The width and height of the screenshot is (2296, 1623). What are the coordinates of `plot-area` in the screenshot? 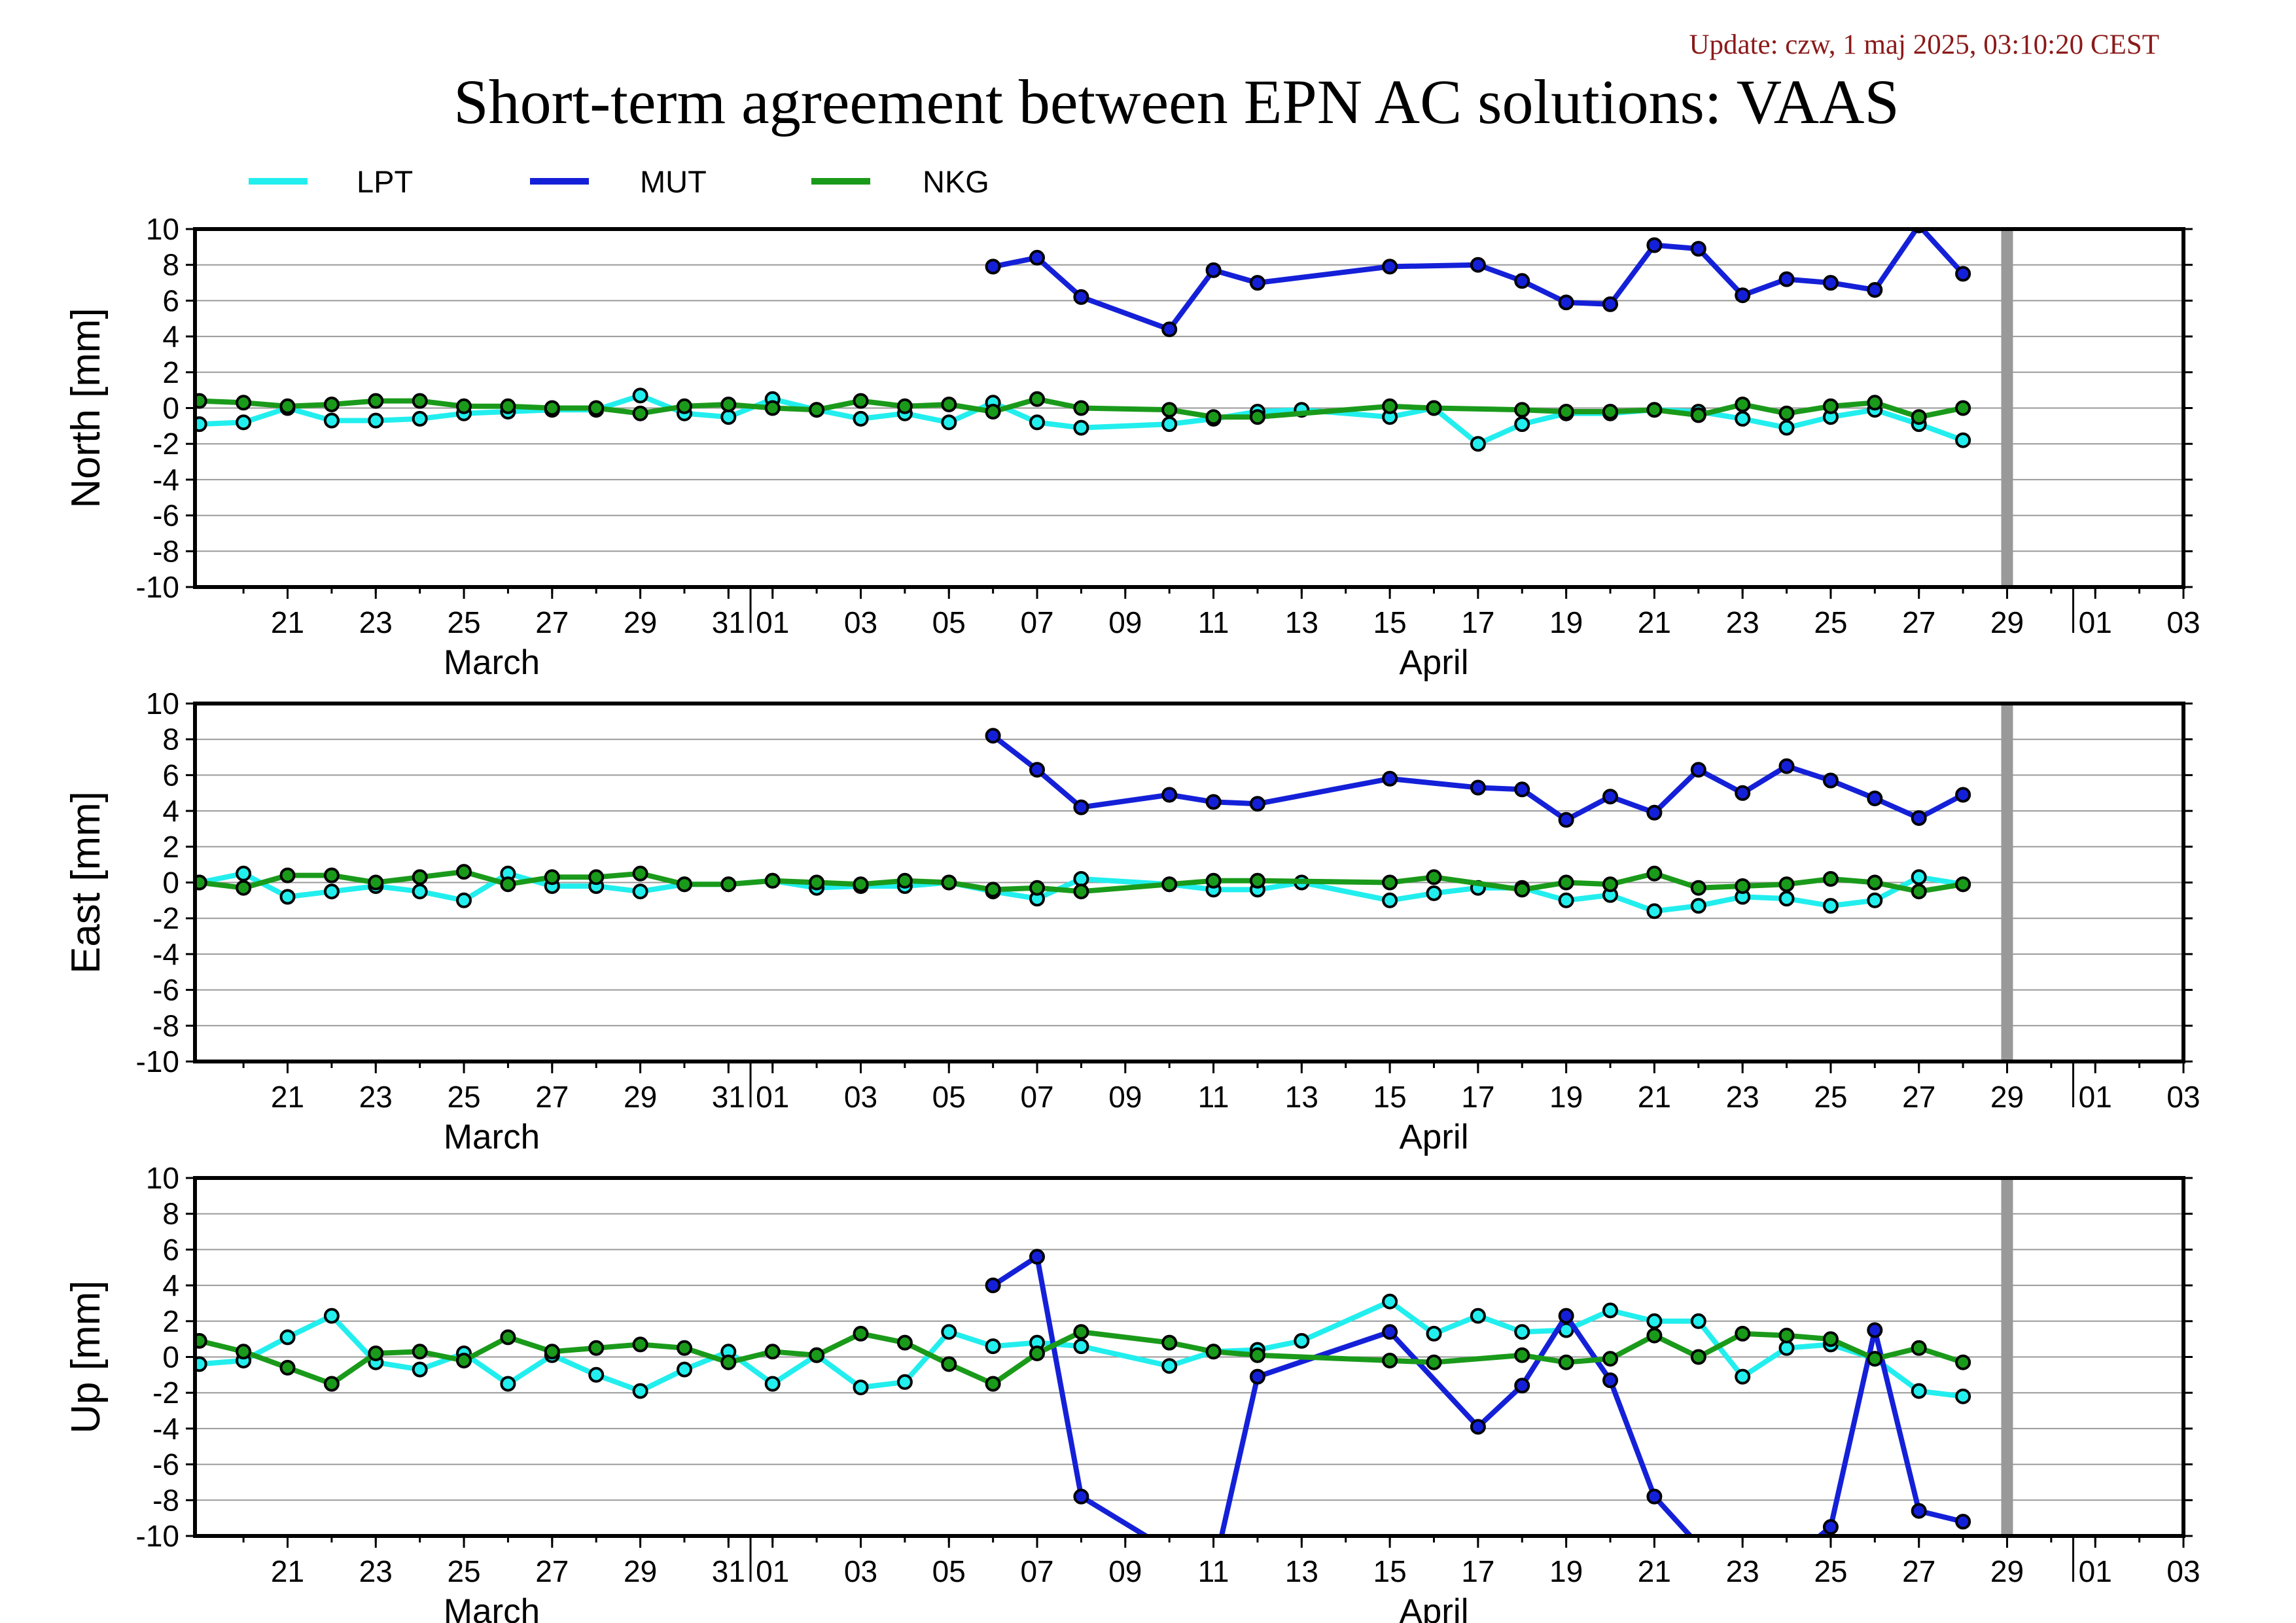 It's located at (1083, 1392).